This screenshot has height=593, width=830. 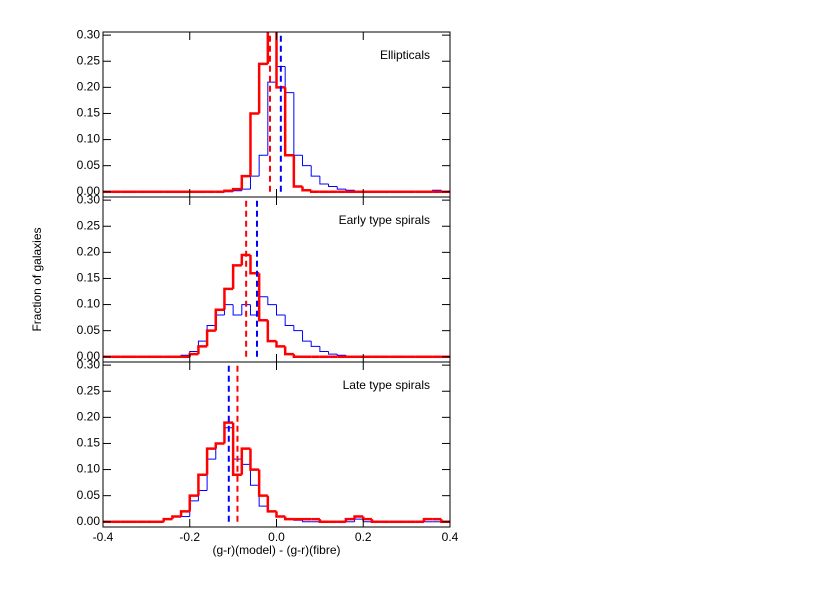 What do you see at coordinates (277, 550) in the screenshot?
I see `x-axis-label: (g-r)(model) - (g-r)(fibre)` at bounding box center [277, 550].